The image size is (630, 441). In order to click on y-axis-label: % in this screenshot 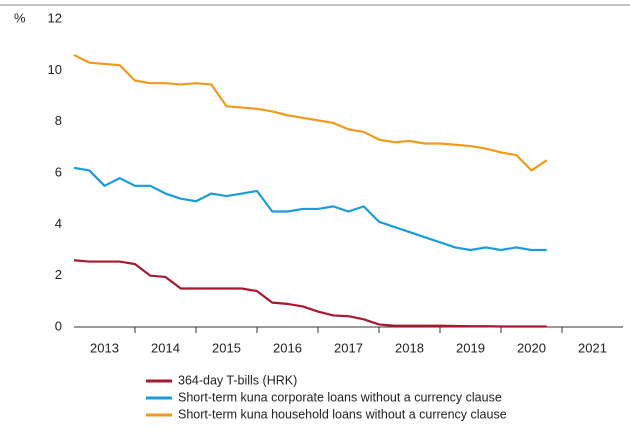, I will do `click(20, 17)`.